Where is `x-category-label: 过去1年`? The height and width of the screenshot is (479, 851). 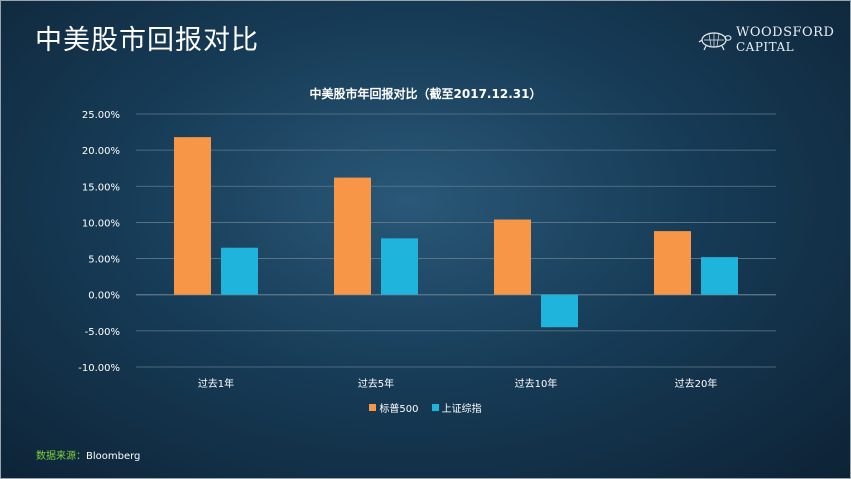
x-category-label: 过去1年 is located at coordinates (216, 383).